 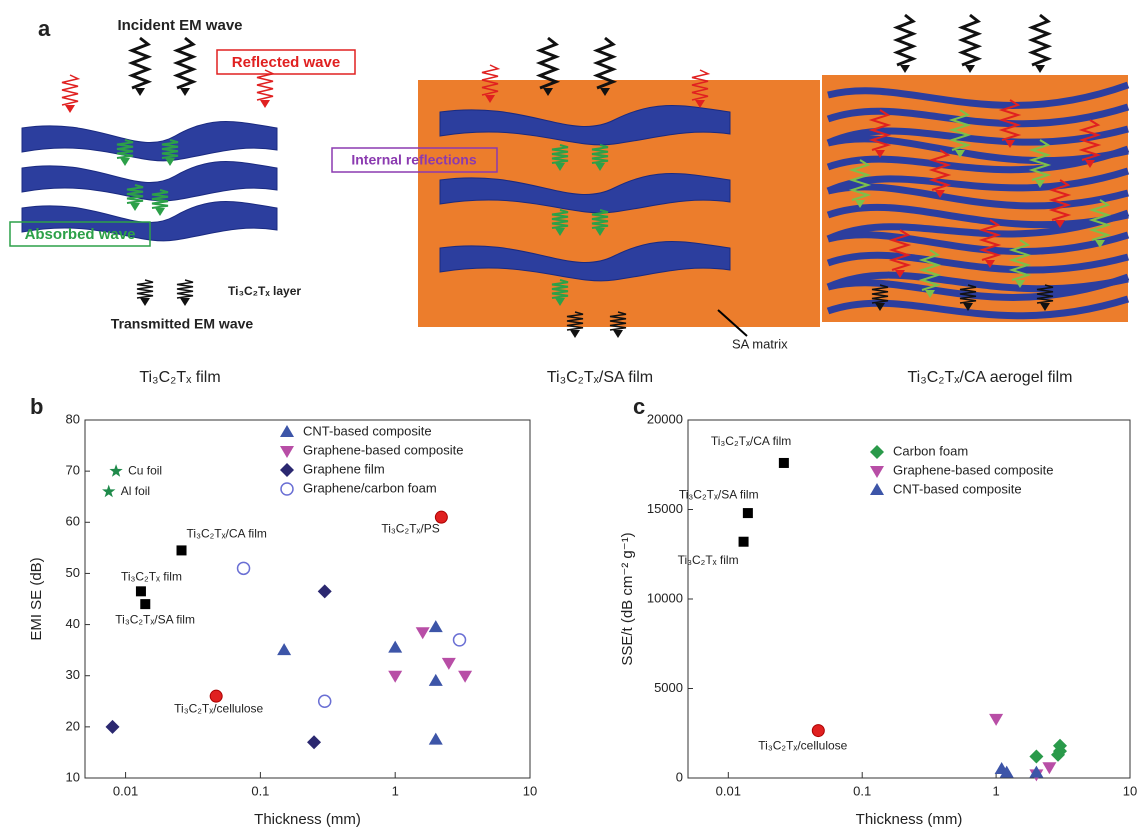 I want to click on y-tick-label: 15000, so click(x=665, y=508).